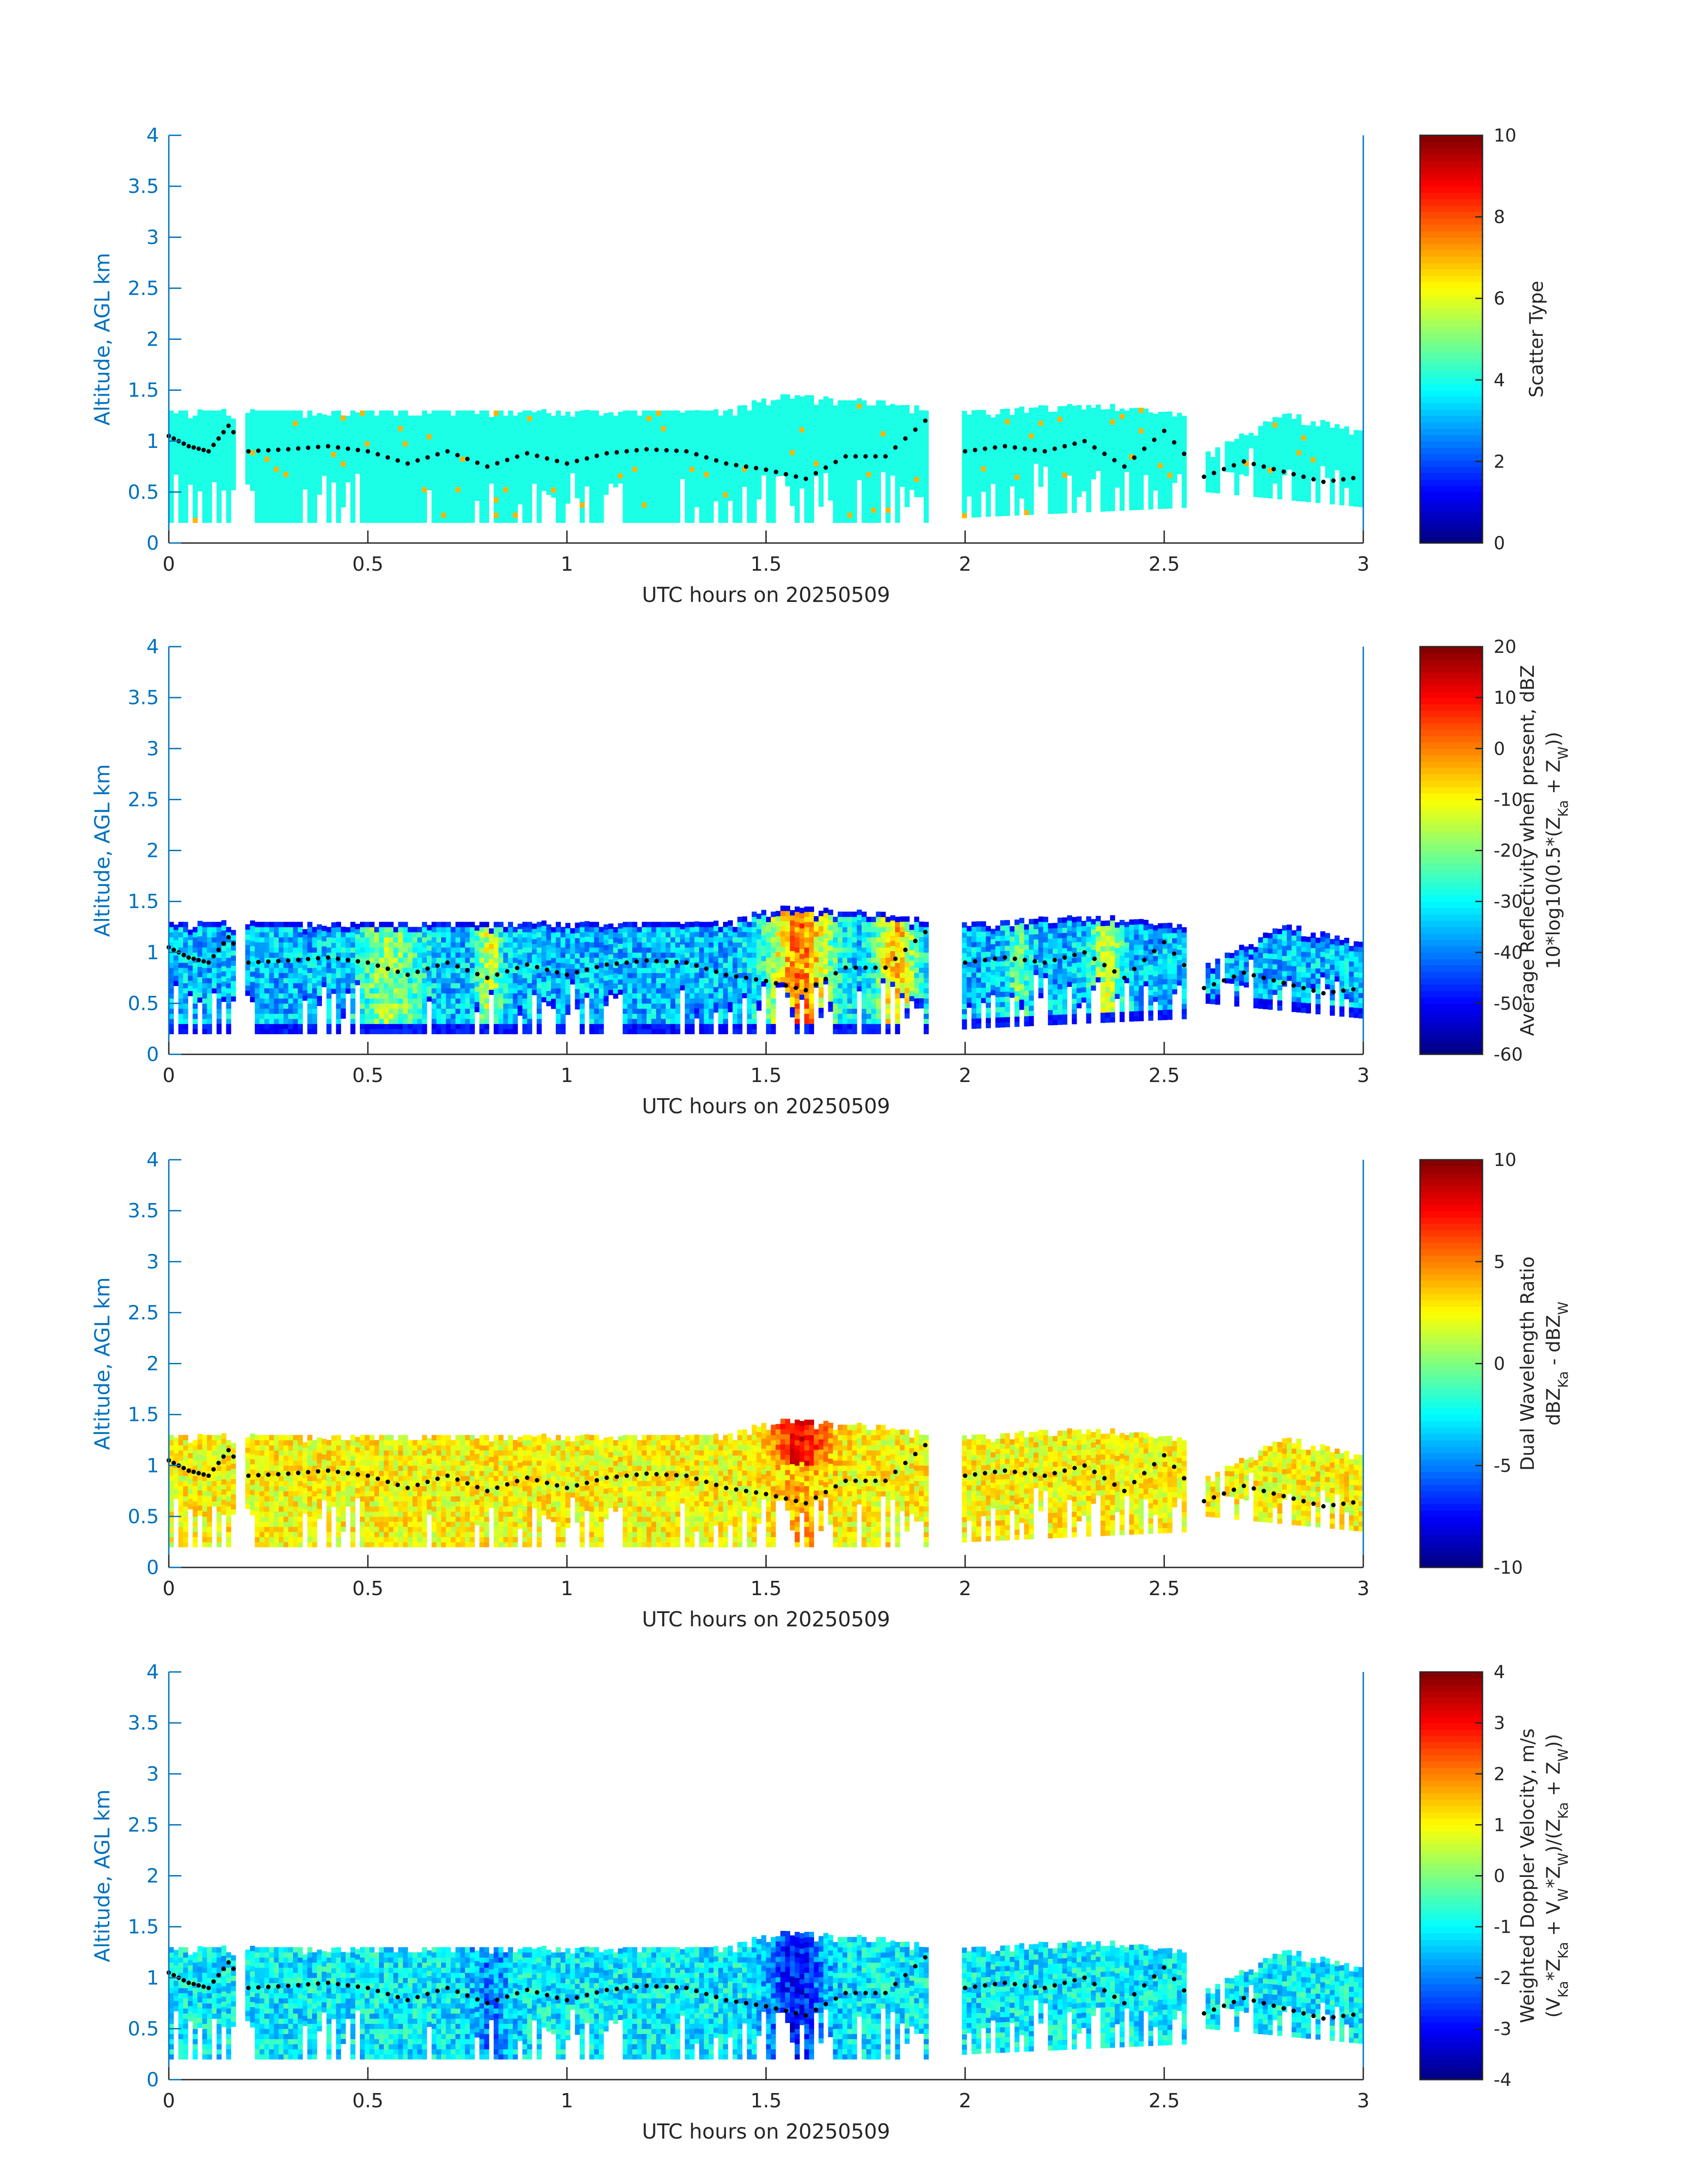  I want to click on colorbar-band, so click(1451, 208).